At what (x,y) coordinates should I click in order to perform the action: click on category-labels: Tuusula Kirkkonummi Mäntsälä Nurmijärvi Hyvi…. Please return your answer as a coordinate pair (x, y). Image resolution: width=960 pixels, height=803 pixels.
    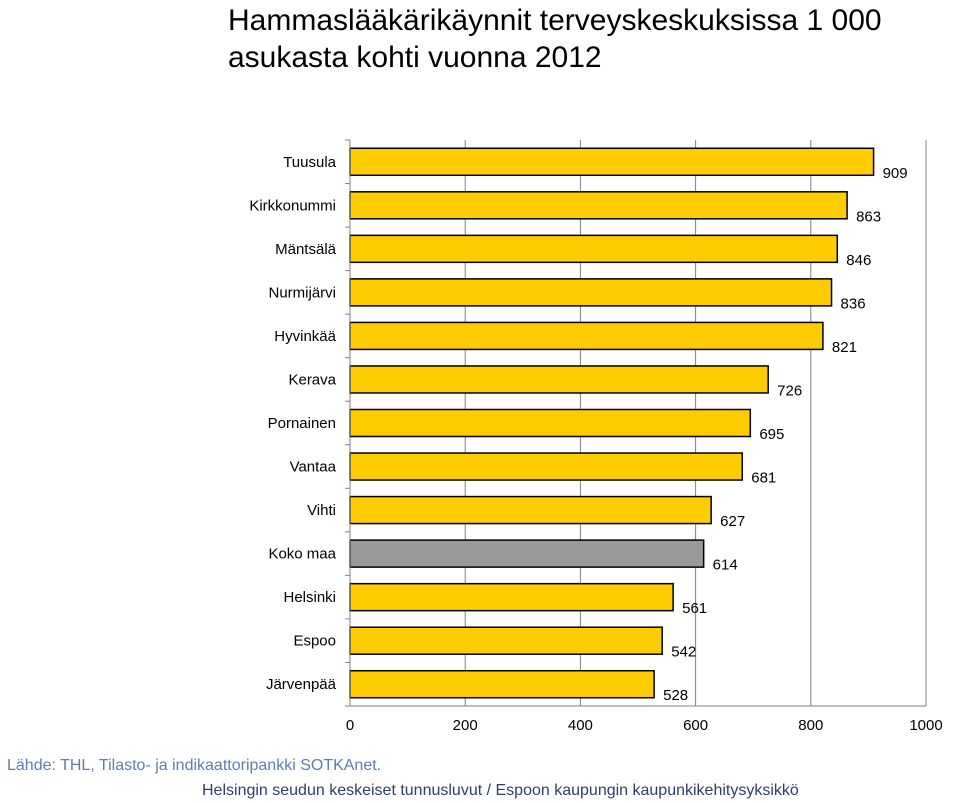
    Looking at the image, I should click on (292, 423).